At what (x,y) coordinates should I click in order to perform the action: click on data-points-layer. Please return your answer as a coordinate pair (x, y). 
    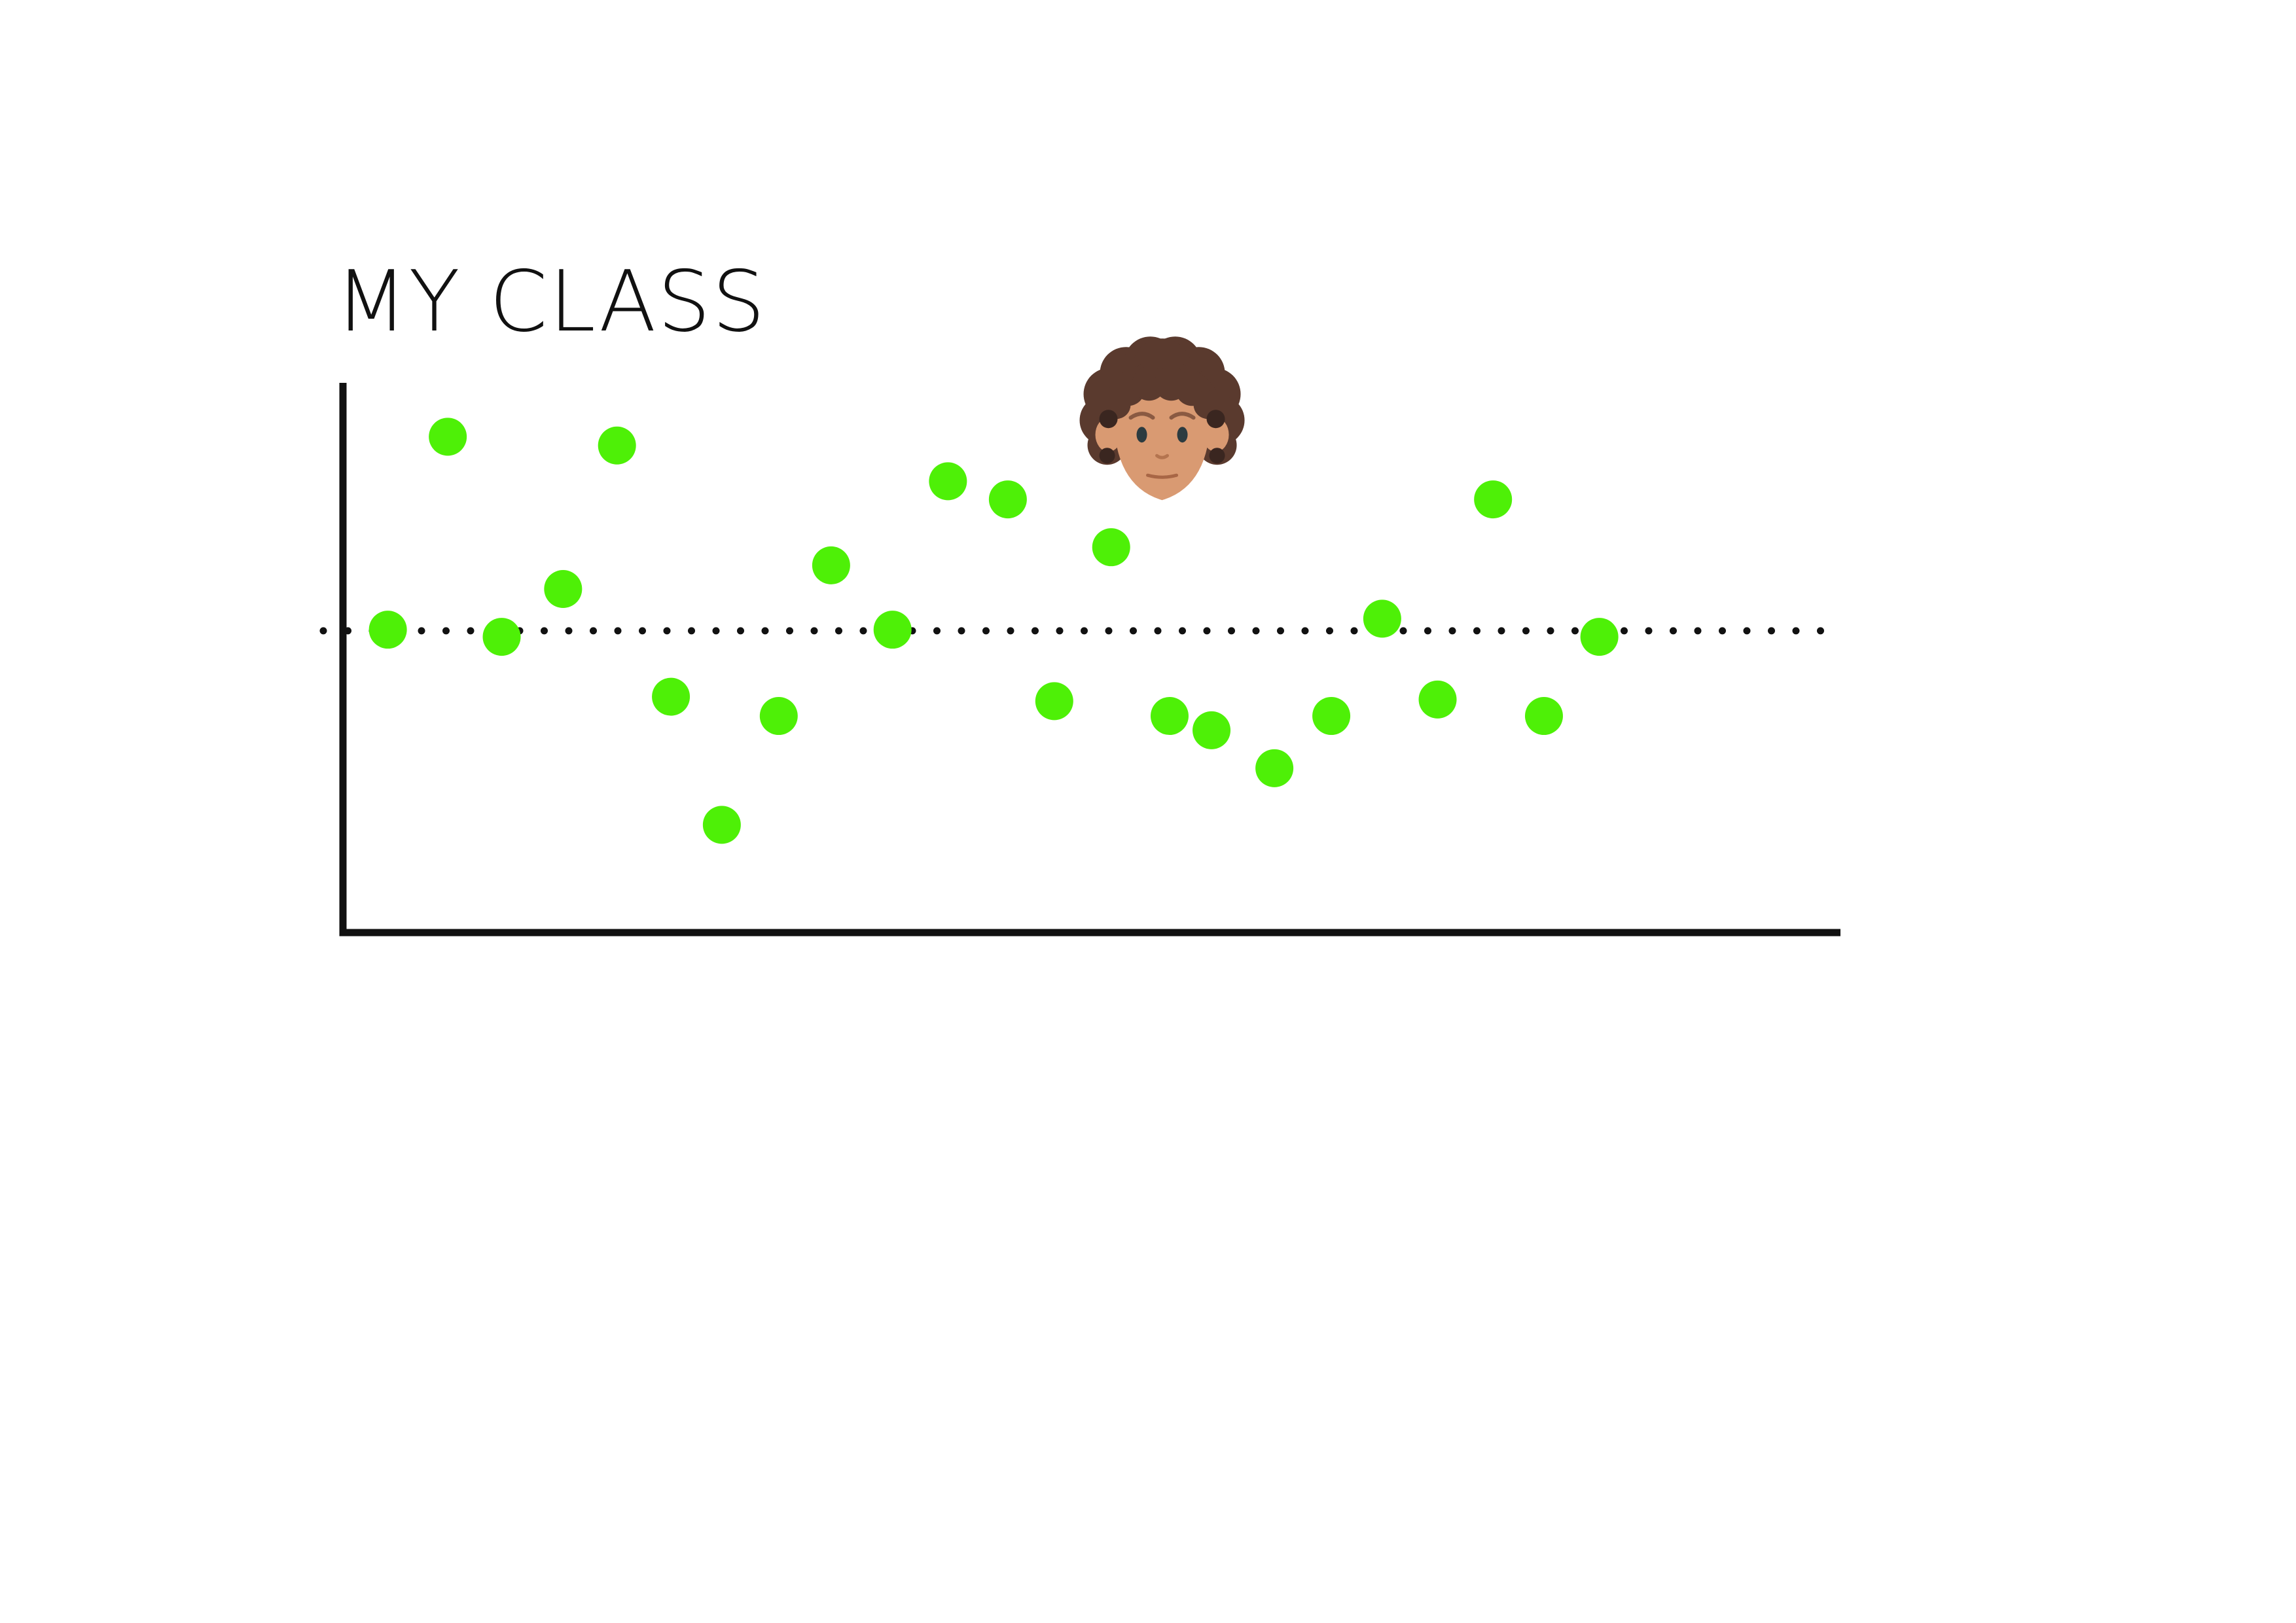
    Looking at the image, I should click on (993, 631).